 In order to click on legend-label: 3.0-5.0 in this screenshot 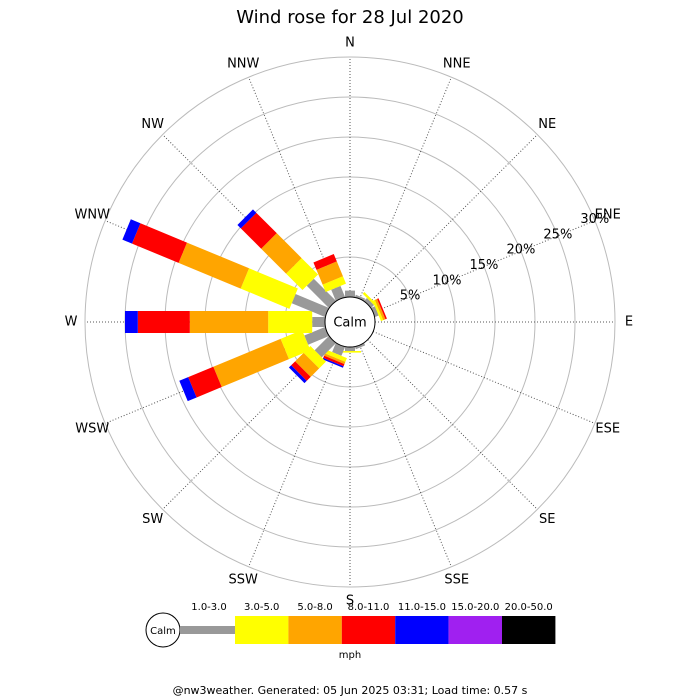, I will do `click(261, 607)`.